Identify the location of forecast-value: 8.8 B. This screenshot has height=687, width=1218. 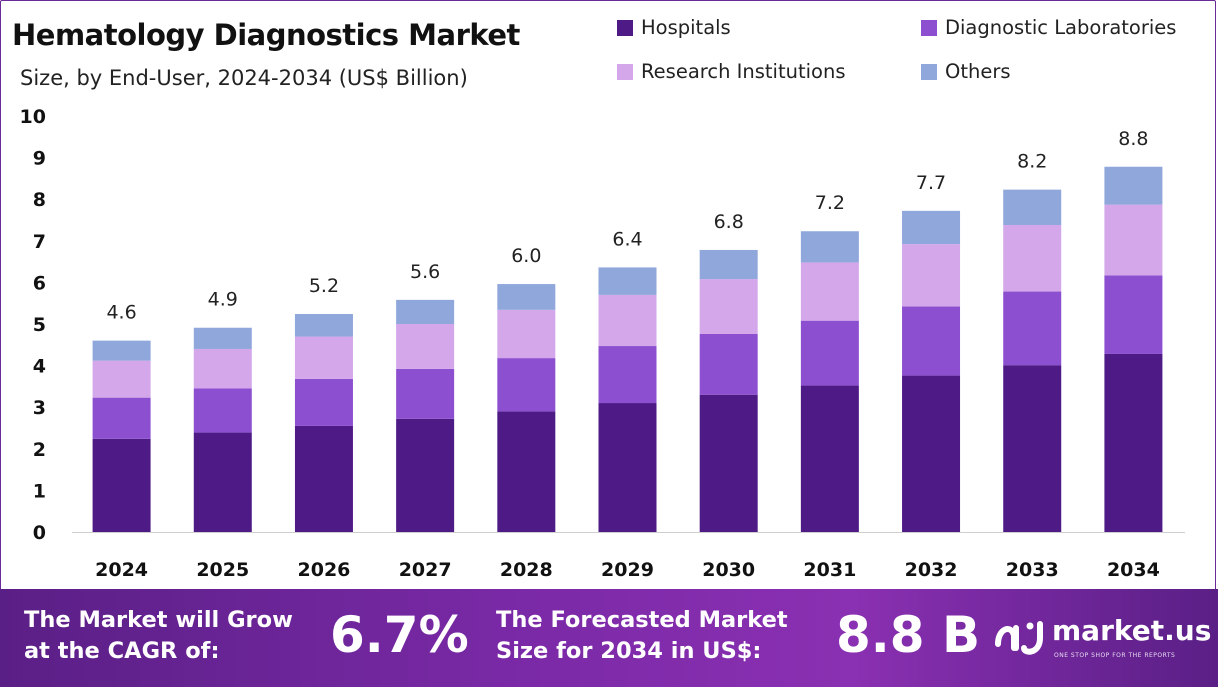
(908, 635).